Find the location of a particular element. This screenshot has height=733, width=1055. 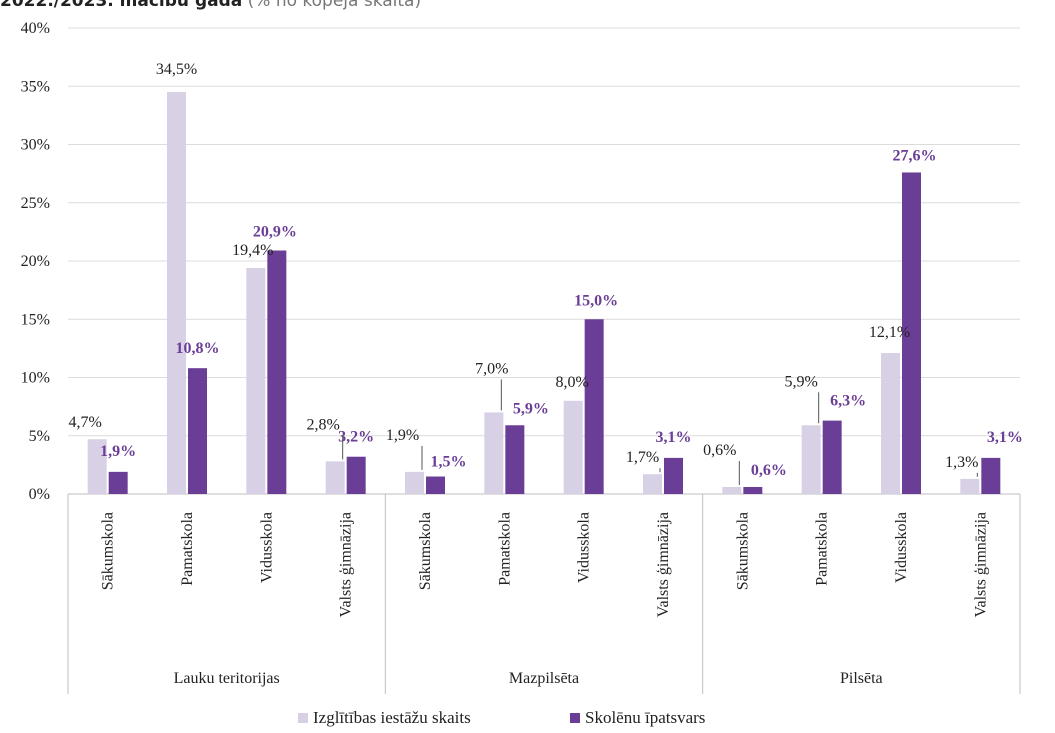

legend-label: Izglītības iestāžu skaits is located at coordinates (392, 717).